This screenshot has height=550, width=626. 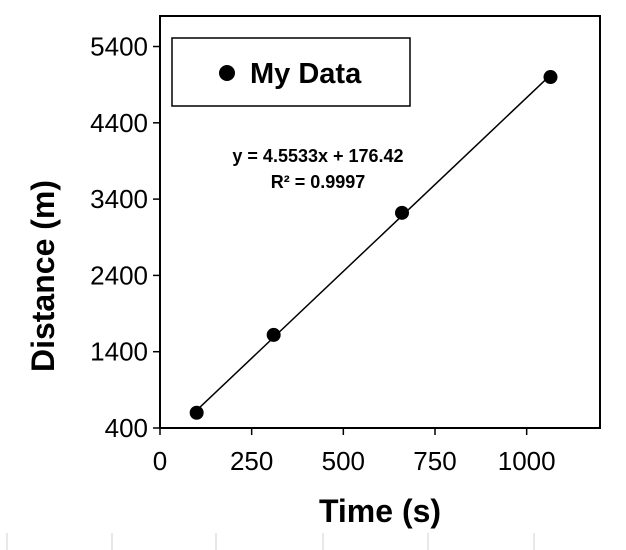 I want to click on y-axis-ticks: 400 1400 2400 3400 4400 5400, so click(x=125, y=237).